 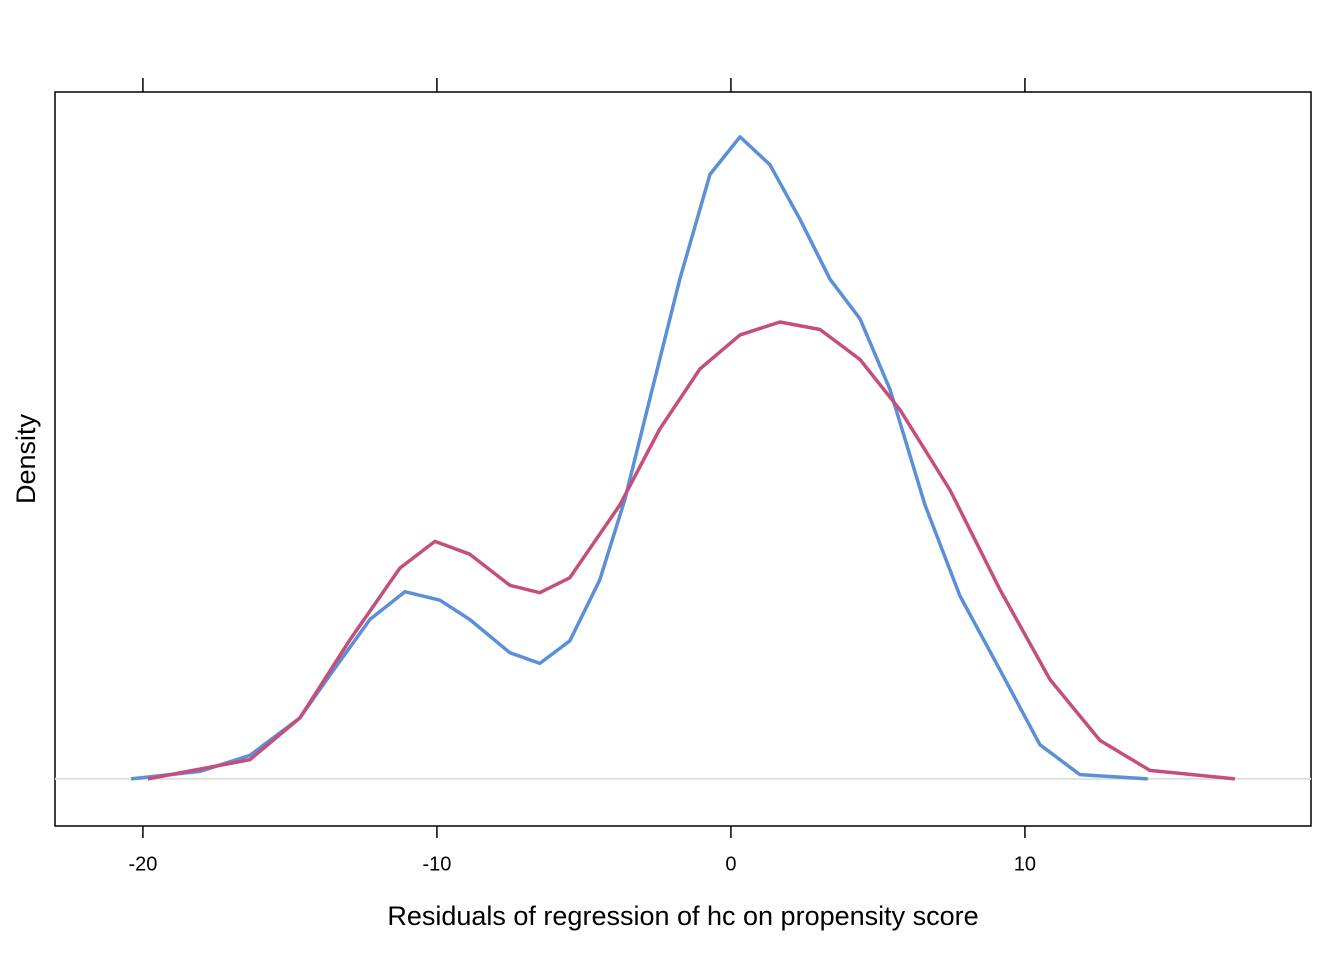 I want to click on x-tick-label: -20, so click(x=142, y=864).